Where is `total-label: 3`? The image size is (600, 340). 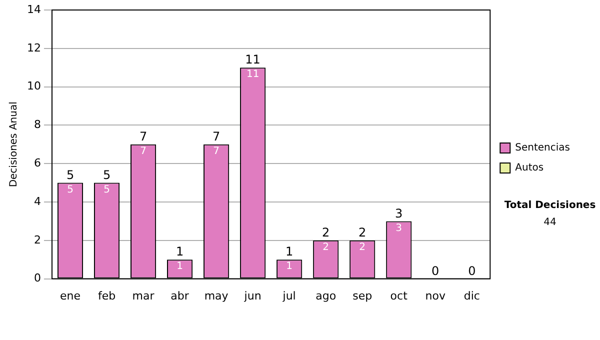 total-label: 3 is located at coordinates (399, 213).